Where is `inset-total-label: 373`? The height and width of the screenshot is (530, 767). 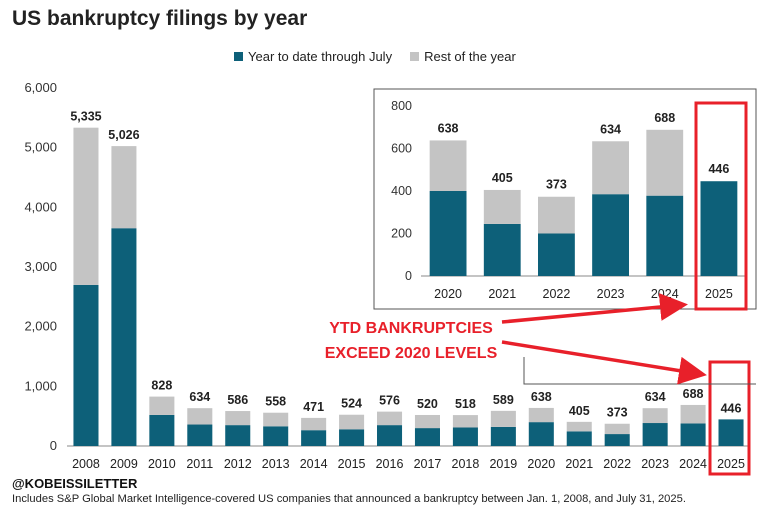 inset-total-label: 373 is located at coordinates (556, 185).